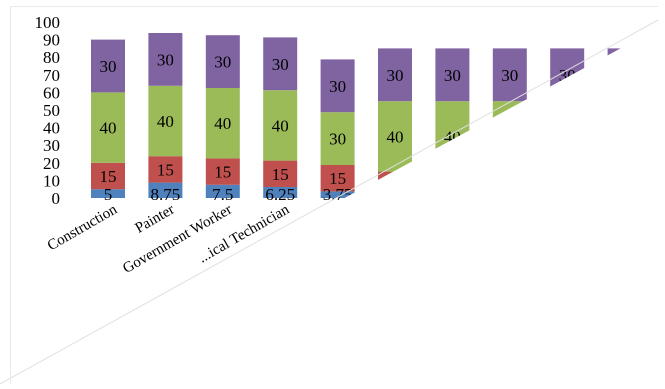  Describe the element at coordinates (51, 163) in the screenshot. I see `y-tick-label: 20` at that location.